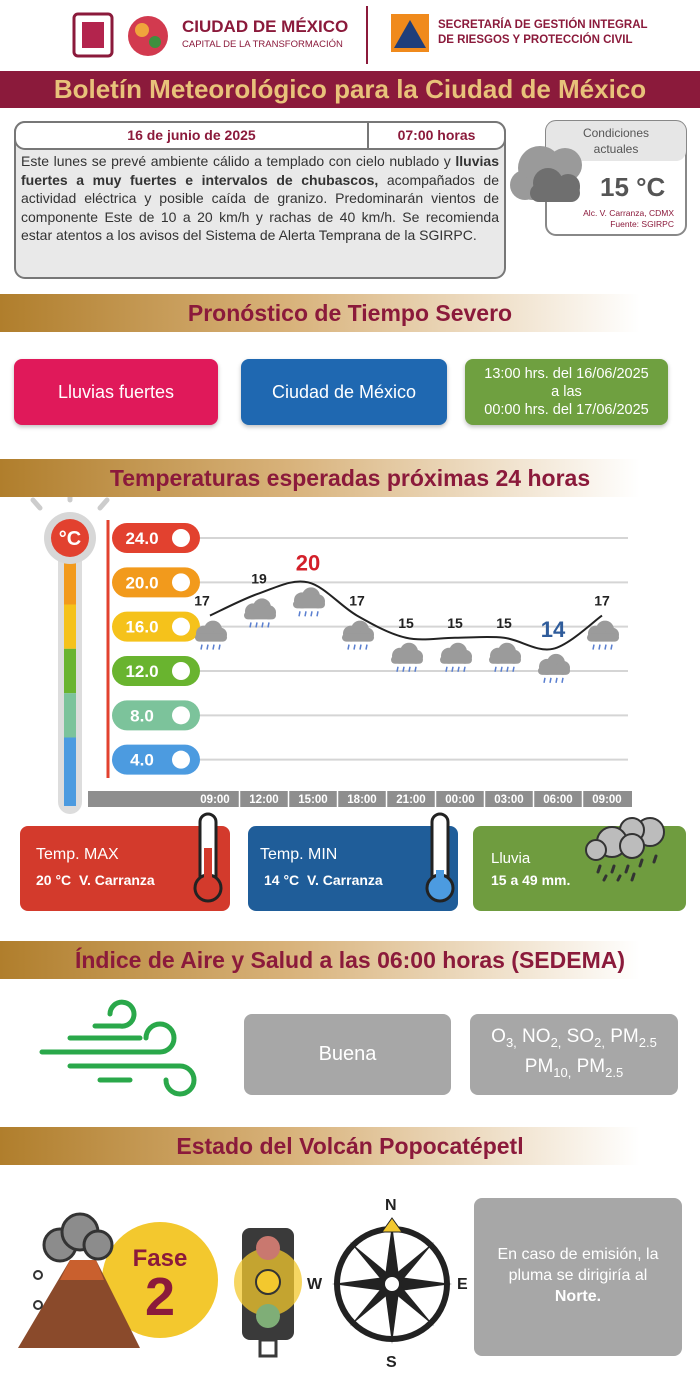 This screenshot has width=700, height=1391. I want to click on text-bold: Norte., so click(578, 1296).